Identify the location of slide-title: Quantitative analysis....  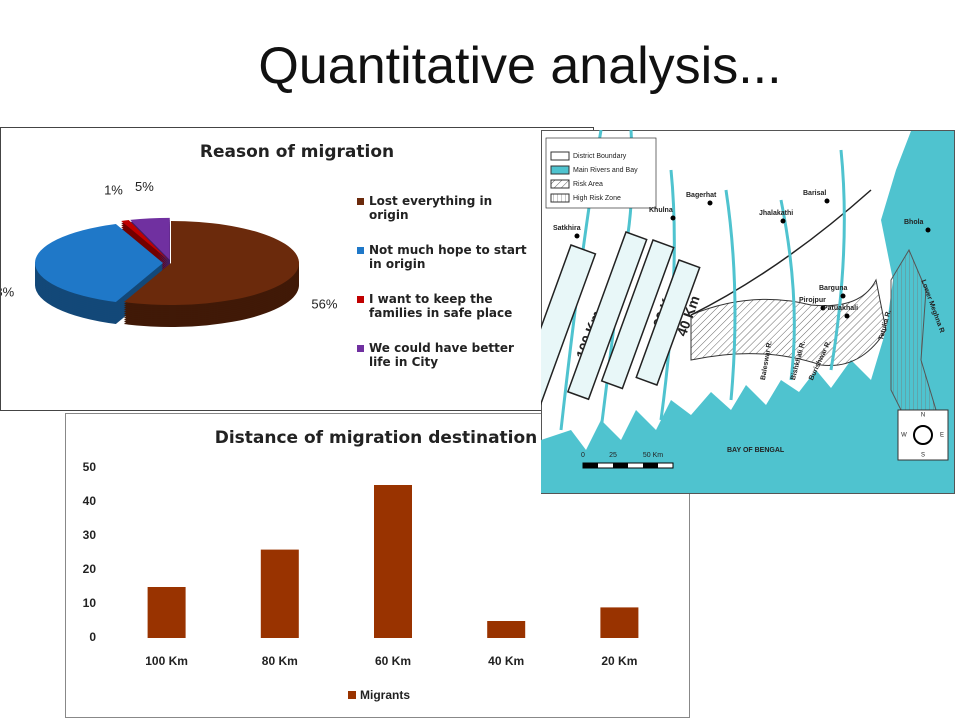
(520, 66).